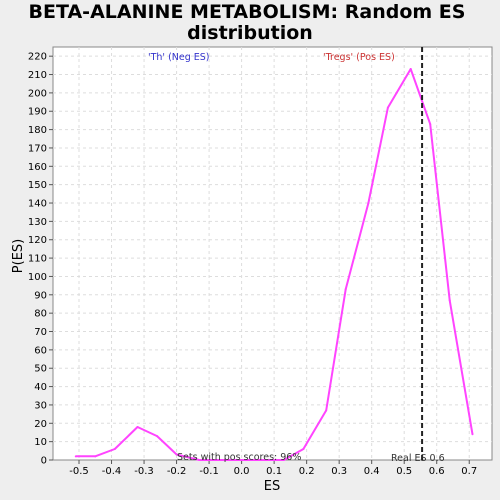 The width and height of the screenshot is (500, 500). I want to click on y-tick-label: 190, so click(37, 112).